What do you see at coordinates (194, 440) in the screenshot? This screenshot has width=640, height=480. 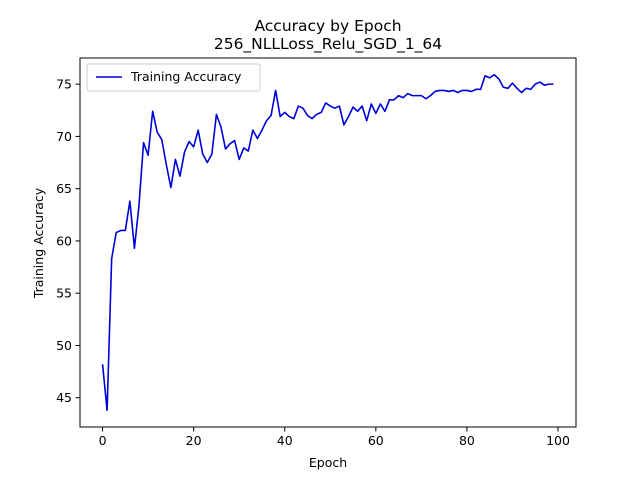 I see `x-tick-label: 20` at bounding box center [194, 440].